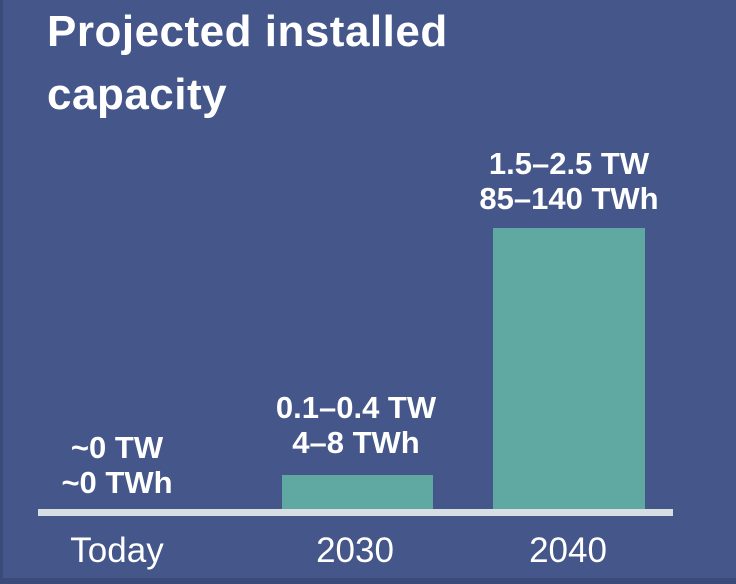 This screenshot has height=584, width=736. What do you see at coordinates (117, 482) in the screenshot?
I see `value-label-today-energy: ~0 TWh` at bounding box center [117, 482].